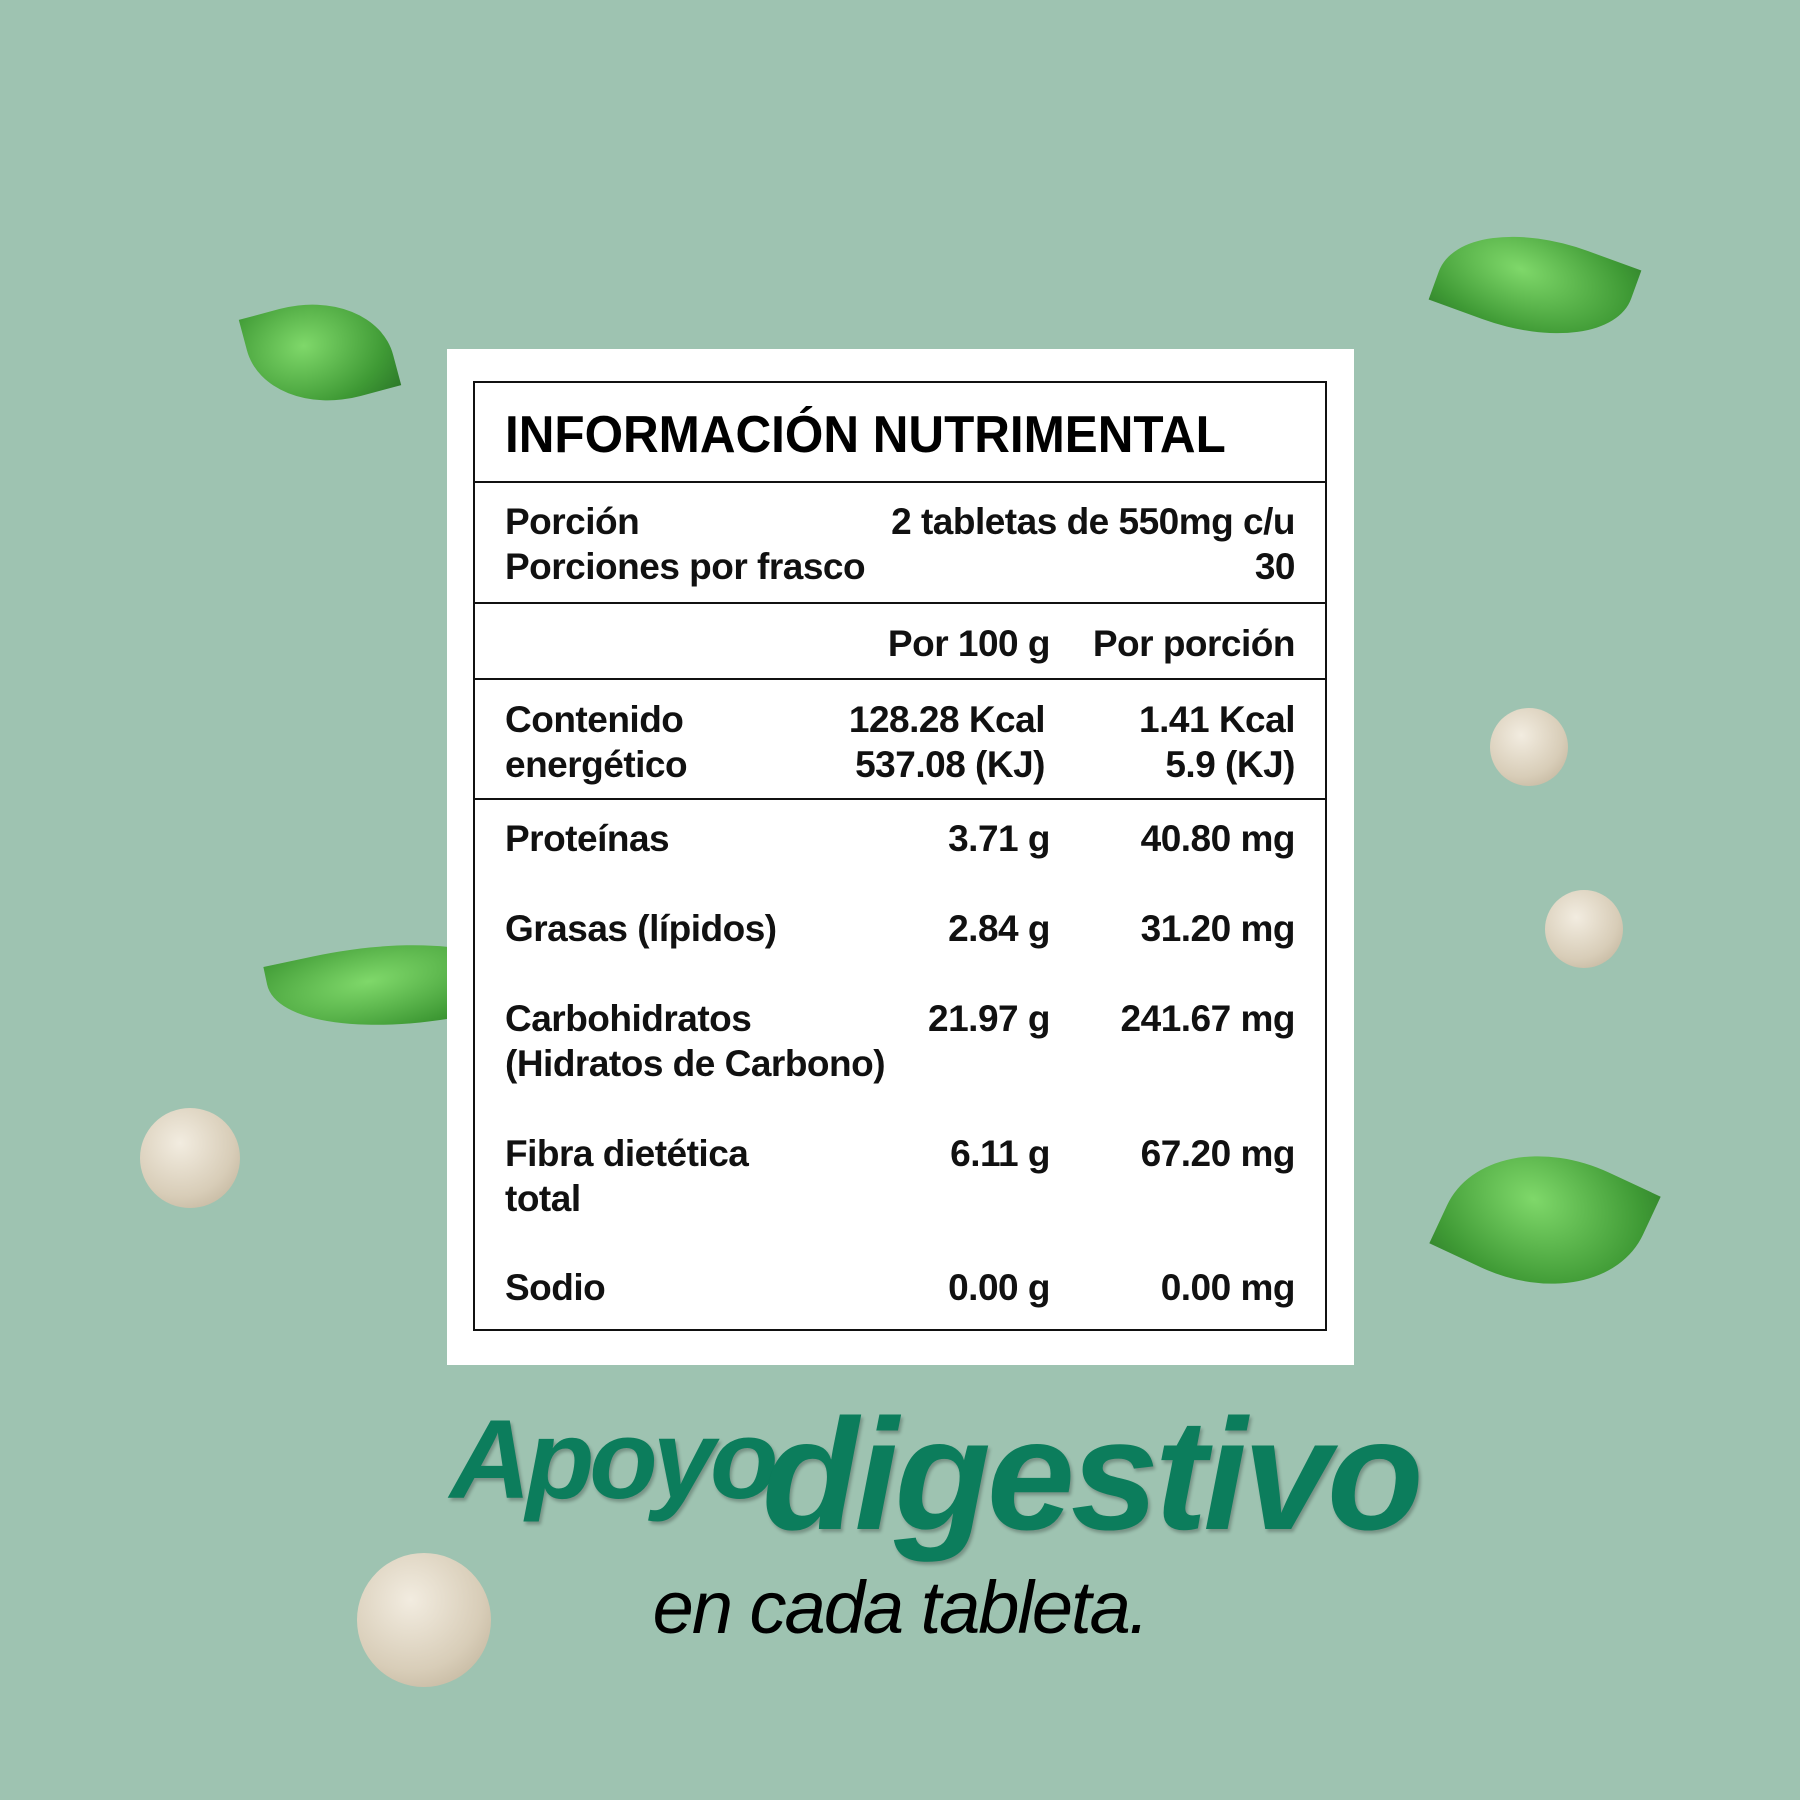 This screenshot has width=1800, height=1800. Describe the element at coordinates (596, 764) in the screenshot. I see `energy-label: energético` at that location.